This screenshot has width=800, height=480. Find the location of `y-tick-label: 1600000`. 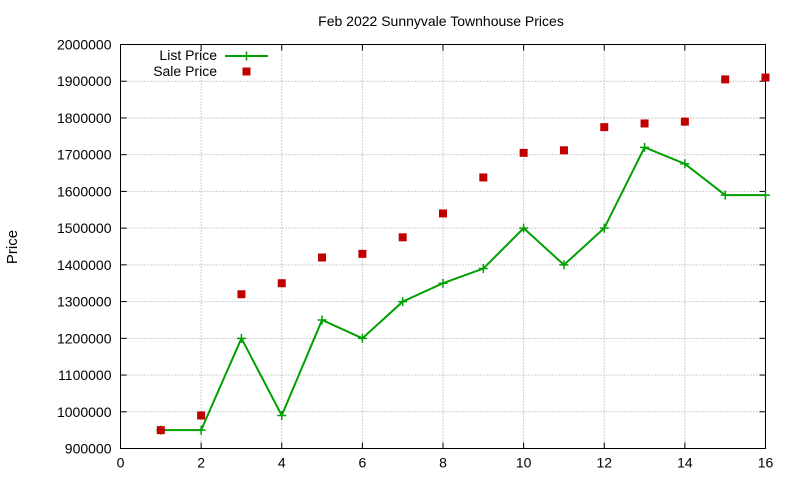

y-tick-label: 1600000 is located at coordinates (84, 191).